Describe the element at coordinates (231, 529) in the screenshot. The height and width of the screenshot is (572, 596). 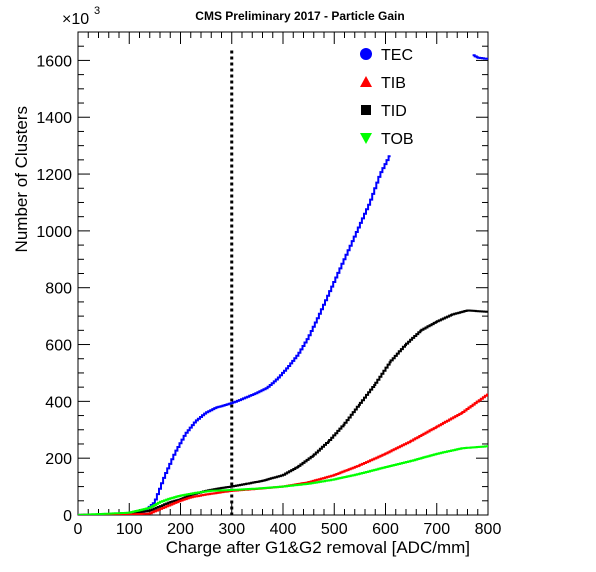
I see `x-tick-label: 300` at that location.